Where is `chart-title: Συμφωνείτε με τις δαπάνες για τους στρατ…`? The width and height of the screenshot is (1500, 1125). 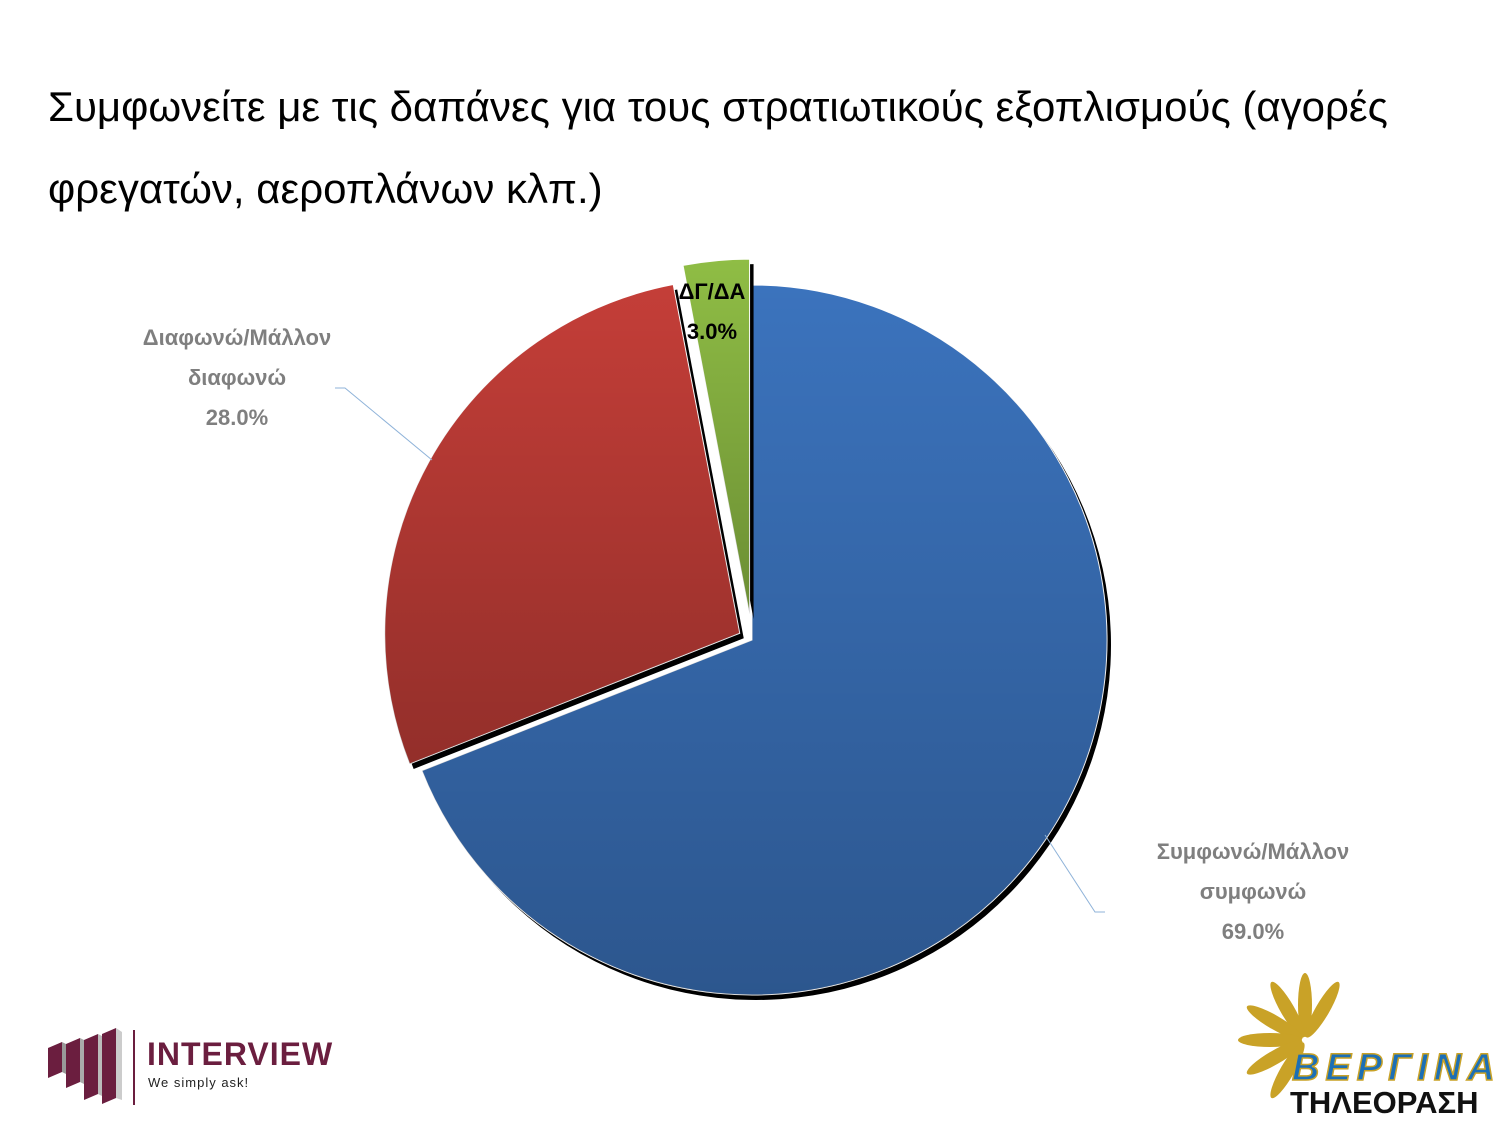
chart-title: Συμφωνείτε με τις δαπάνες για τους στρατ… is located at coordinates (718, 147).